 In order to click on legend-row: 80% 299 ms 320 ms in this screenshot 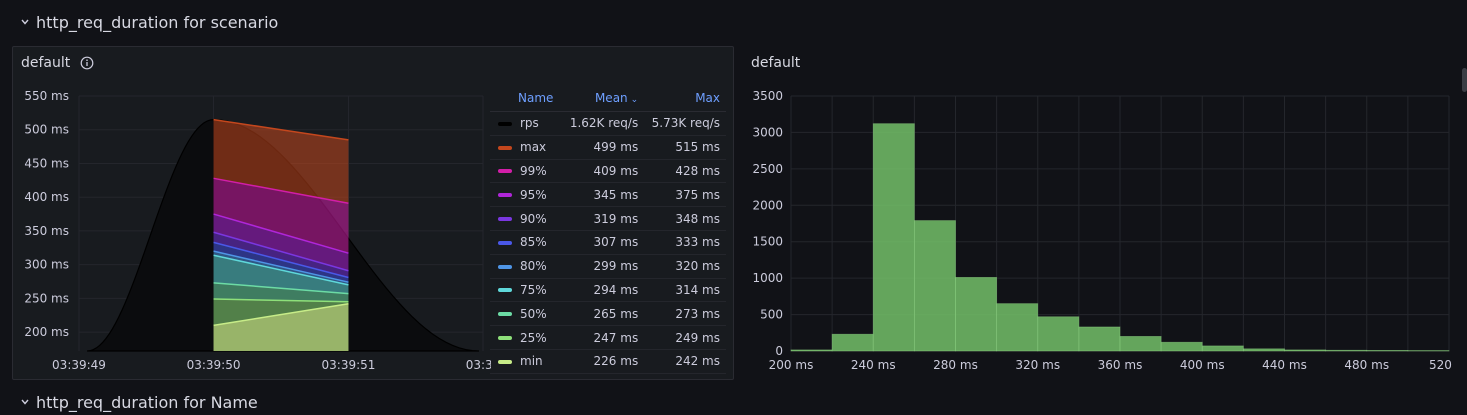, I will do `click(608, 266)`.